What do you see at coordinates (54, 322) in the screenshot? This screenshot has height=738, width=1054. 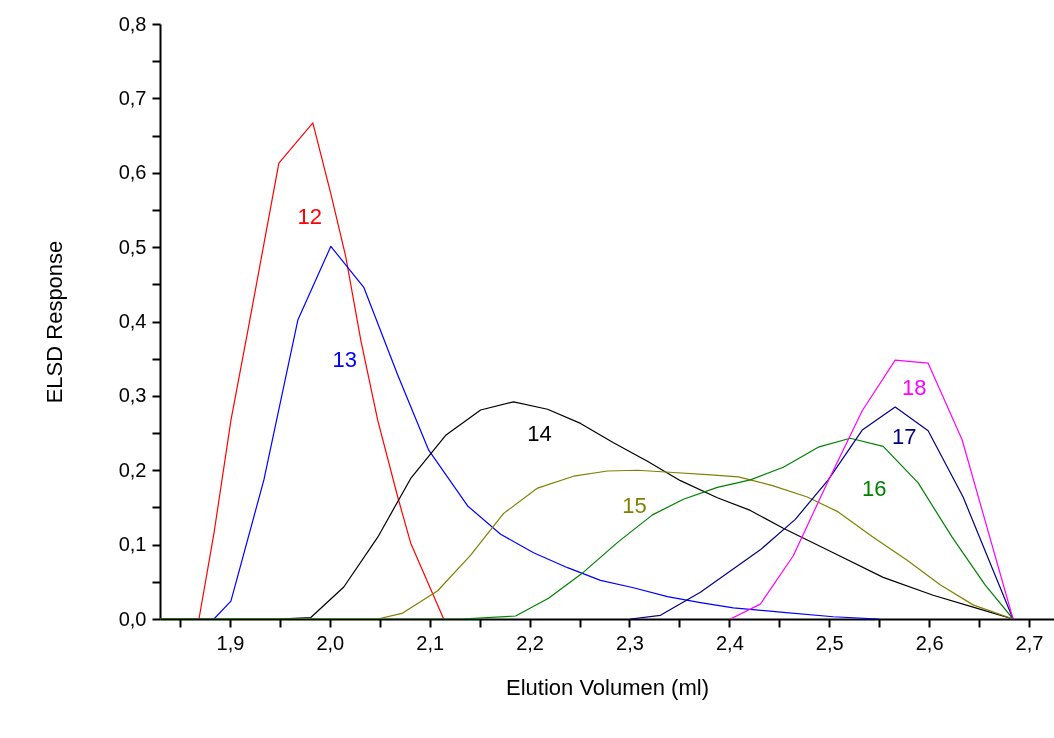 I see `y-axis-title: ELSD Response` at bounding box center [54, 322].